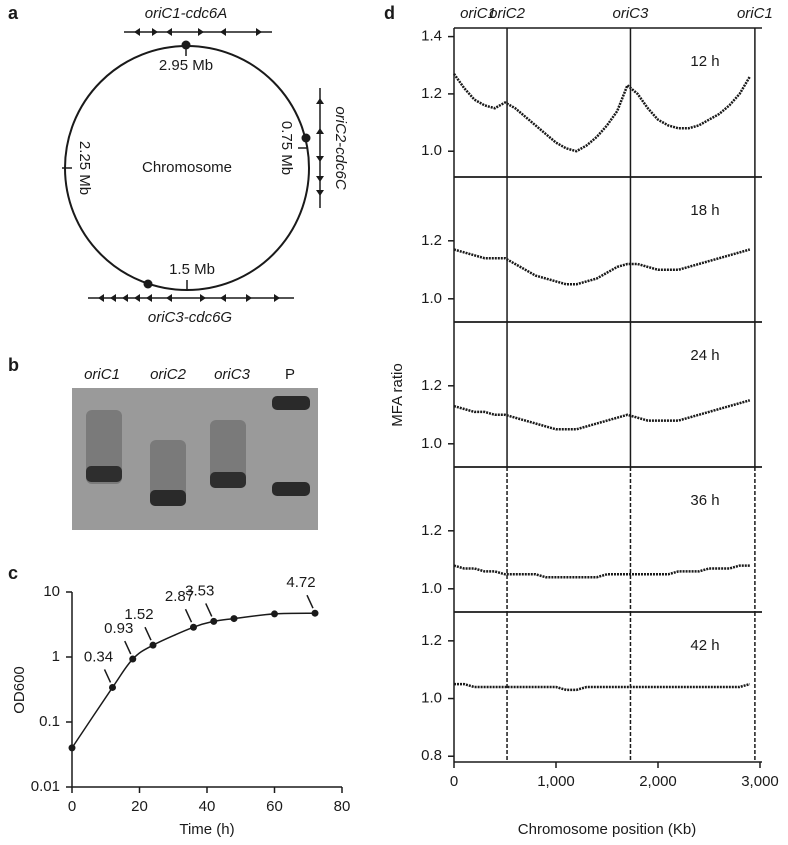 This screenshot has width=788, height=845. Describe the element at coordinates (232, 374) in the screenshot. I see `lane-label: oriC3` at that location.